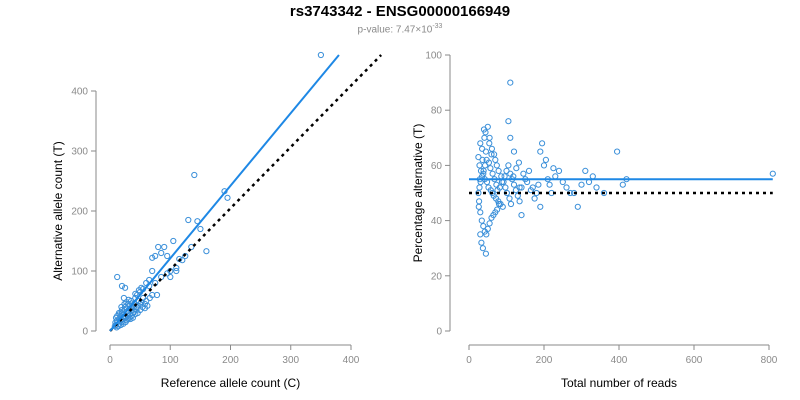 The width and height of the screenshot is (800, 400). Describe the element at coordinates (769, 360) in the screenshot. I see `x-tick-label: 800` at that location.